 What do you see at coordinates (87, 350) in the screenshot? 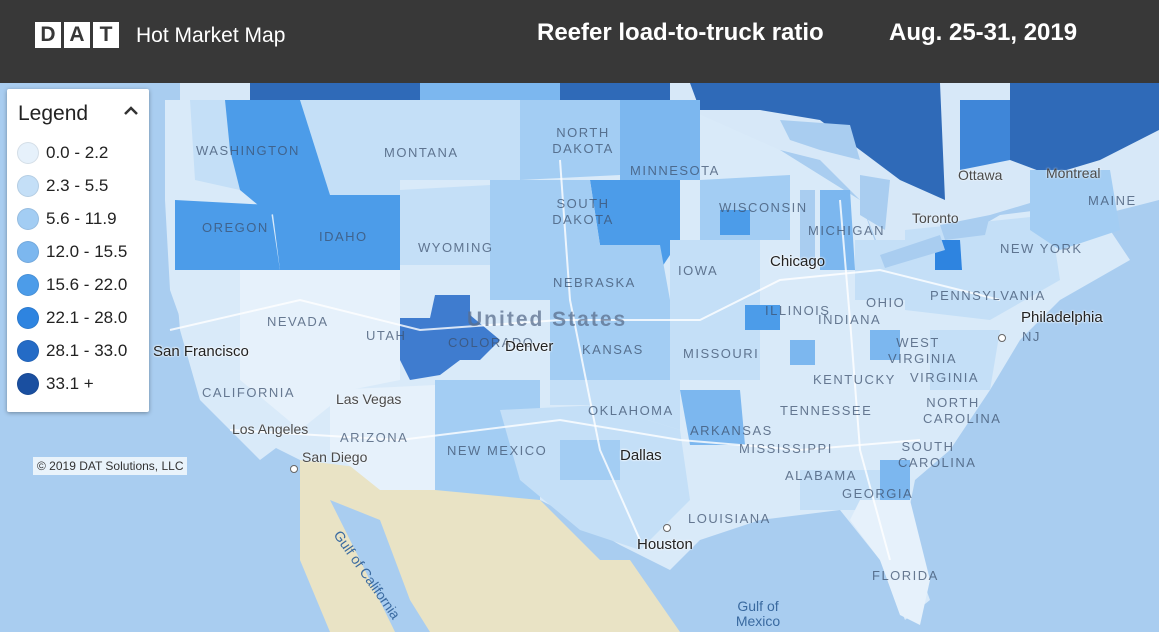
I see `legend-item-label: 28.1 - 33.0` at bounding box center [87, 350].